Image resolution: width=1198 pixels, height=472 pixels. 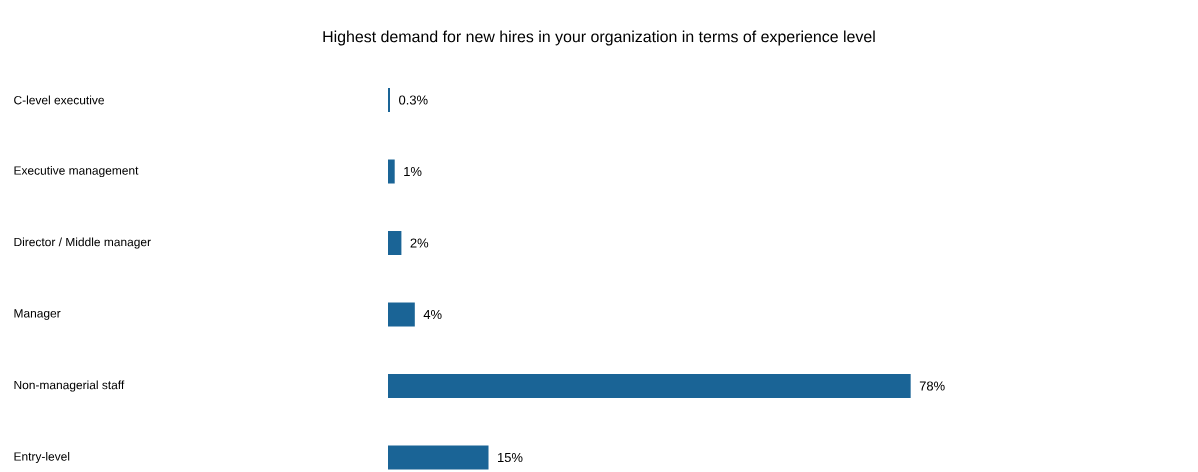 What do you see at coordinates (510, 457) in the screenshot?
I see `data-label: 15%` at bounding box center [510, 457].